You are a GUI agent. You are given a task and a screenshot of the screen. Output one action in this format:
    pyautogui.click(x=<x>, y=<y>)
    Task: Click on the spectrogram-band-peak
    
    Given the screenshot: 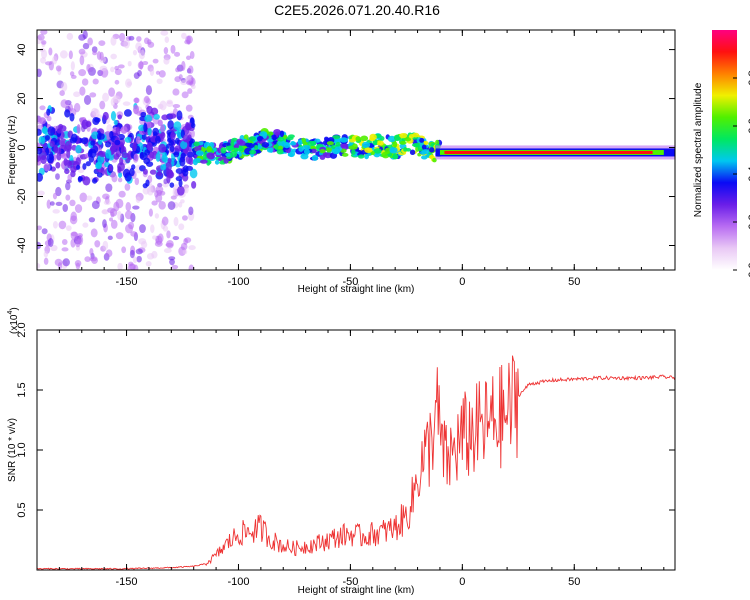 What is the action you would take?
    pyautogui.click(x=548, y=152)
    